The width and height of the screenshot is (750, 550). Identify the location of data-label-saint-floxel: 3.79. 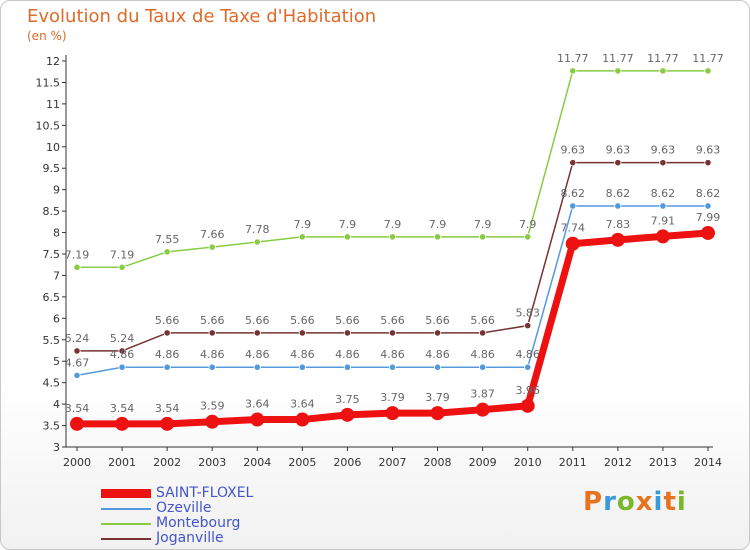
(392, 397).